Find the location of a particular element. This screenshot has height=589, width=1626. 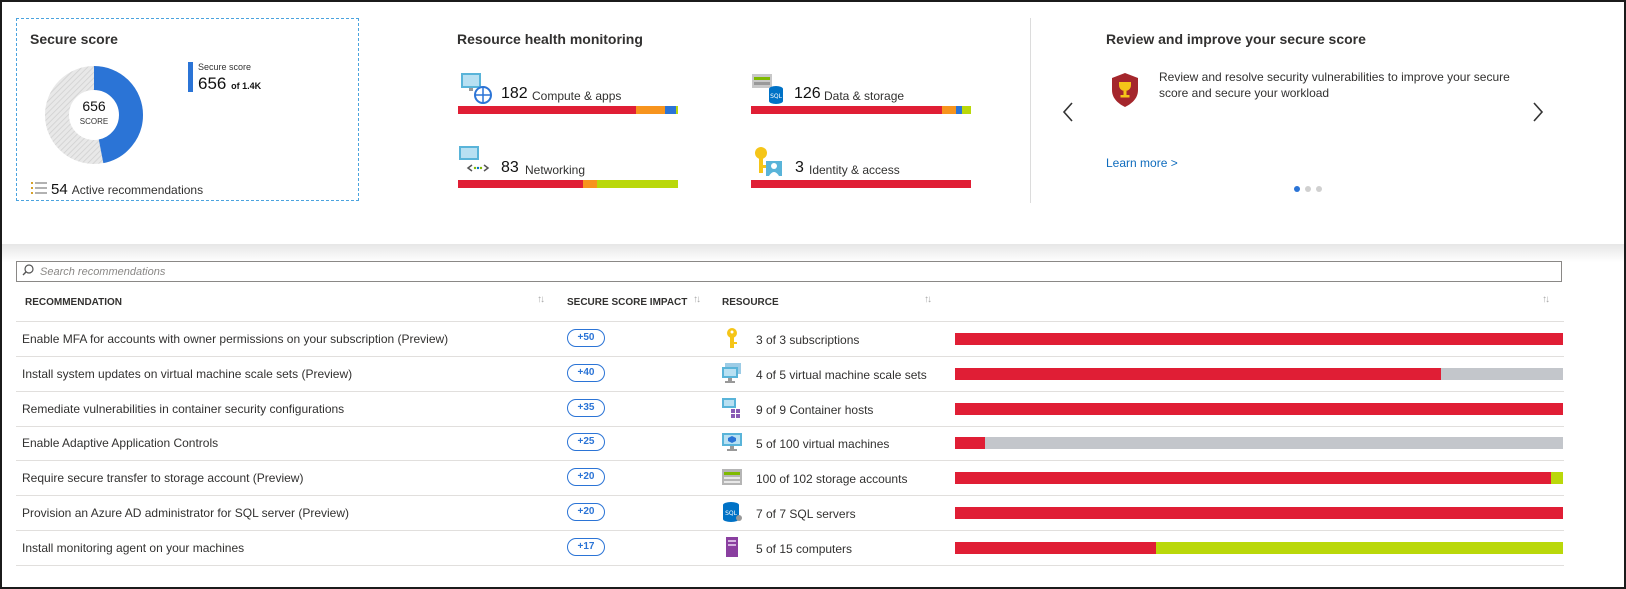

secure-score-card: Secure score 656 SCORE Secure score is located at coordinates (187, 109).